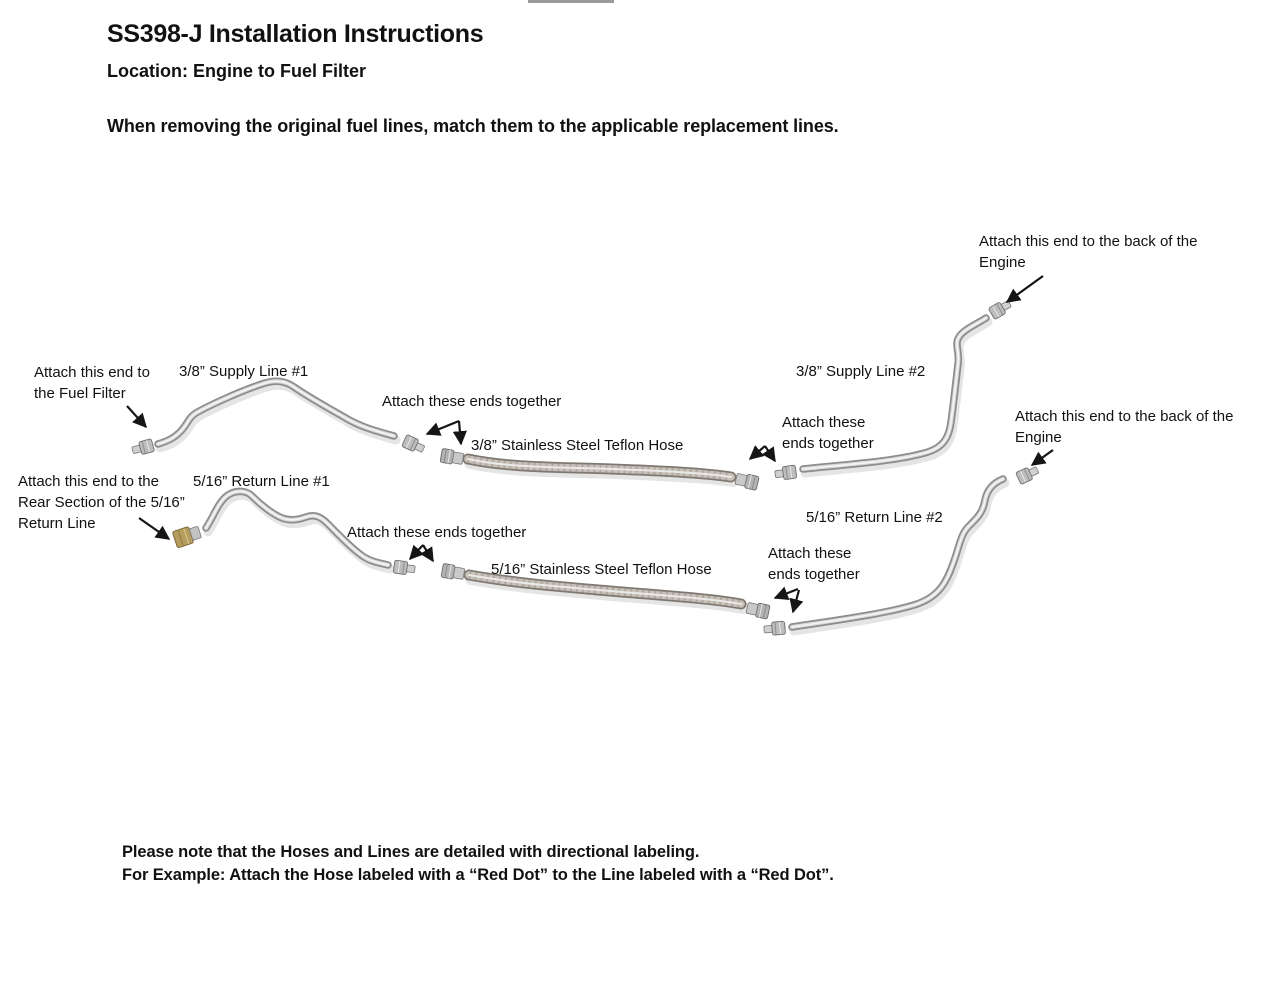  Describe the element at coordinates (601, 569) in the screenshot. I see `label-hose-516: 5/16” Stainless Steel Teflon Hose` at that location.